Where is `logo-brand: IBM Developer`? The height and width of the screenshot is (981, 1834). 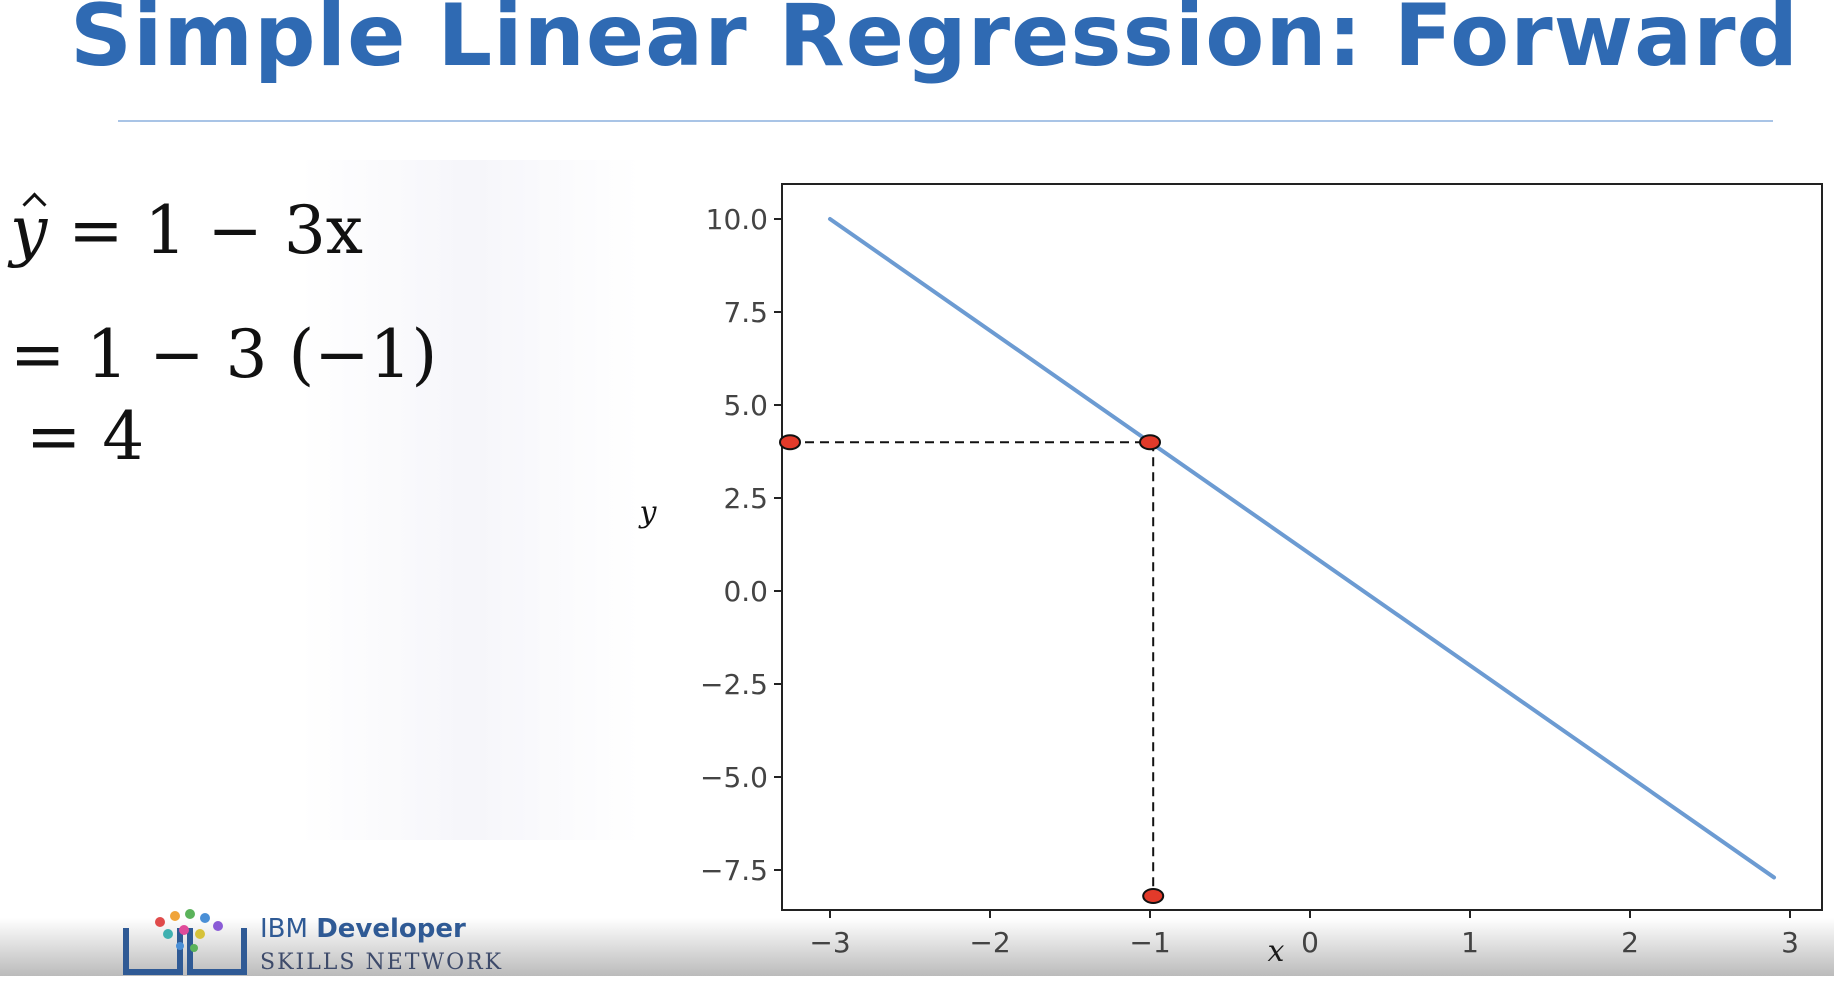 logo-brand: IBM Developer is located at coordinates (363, 929).